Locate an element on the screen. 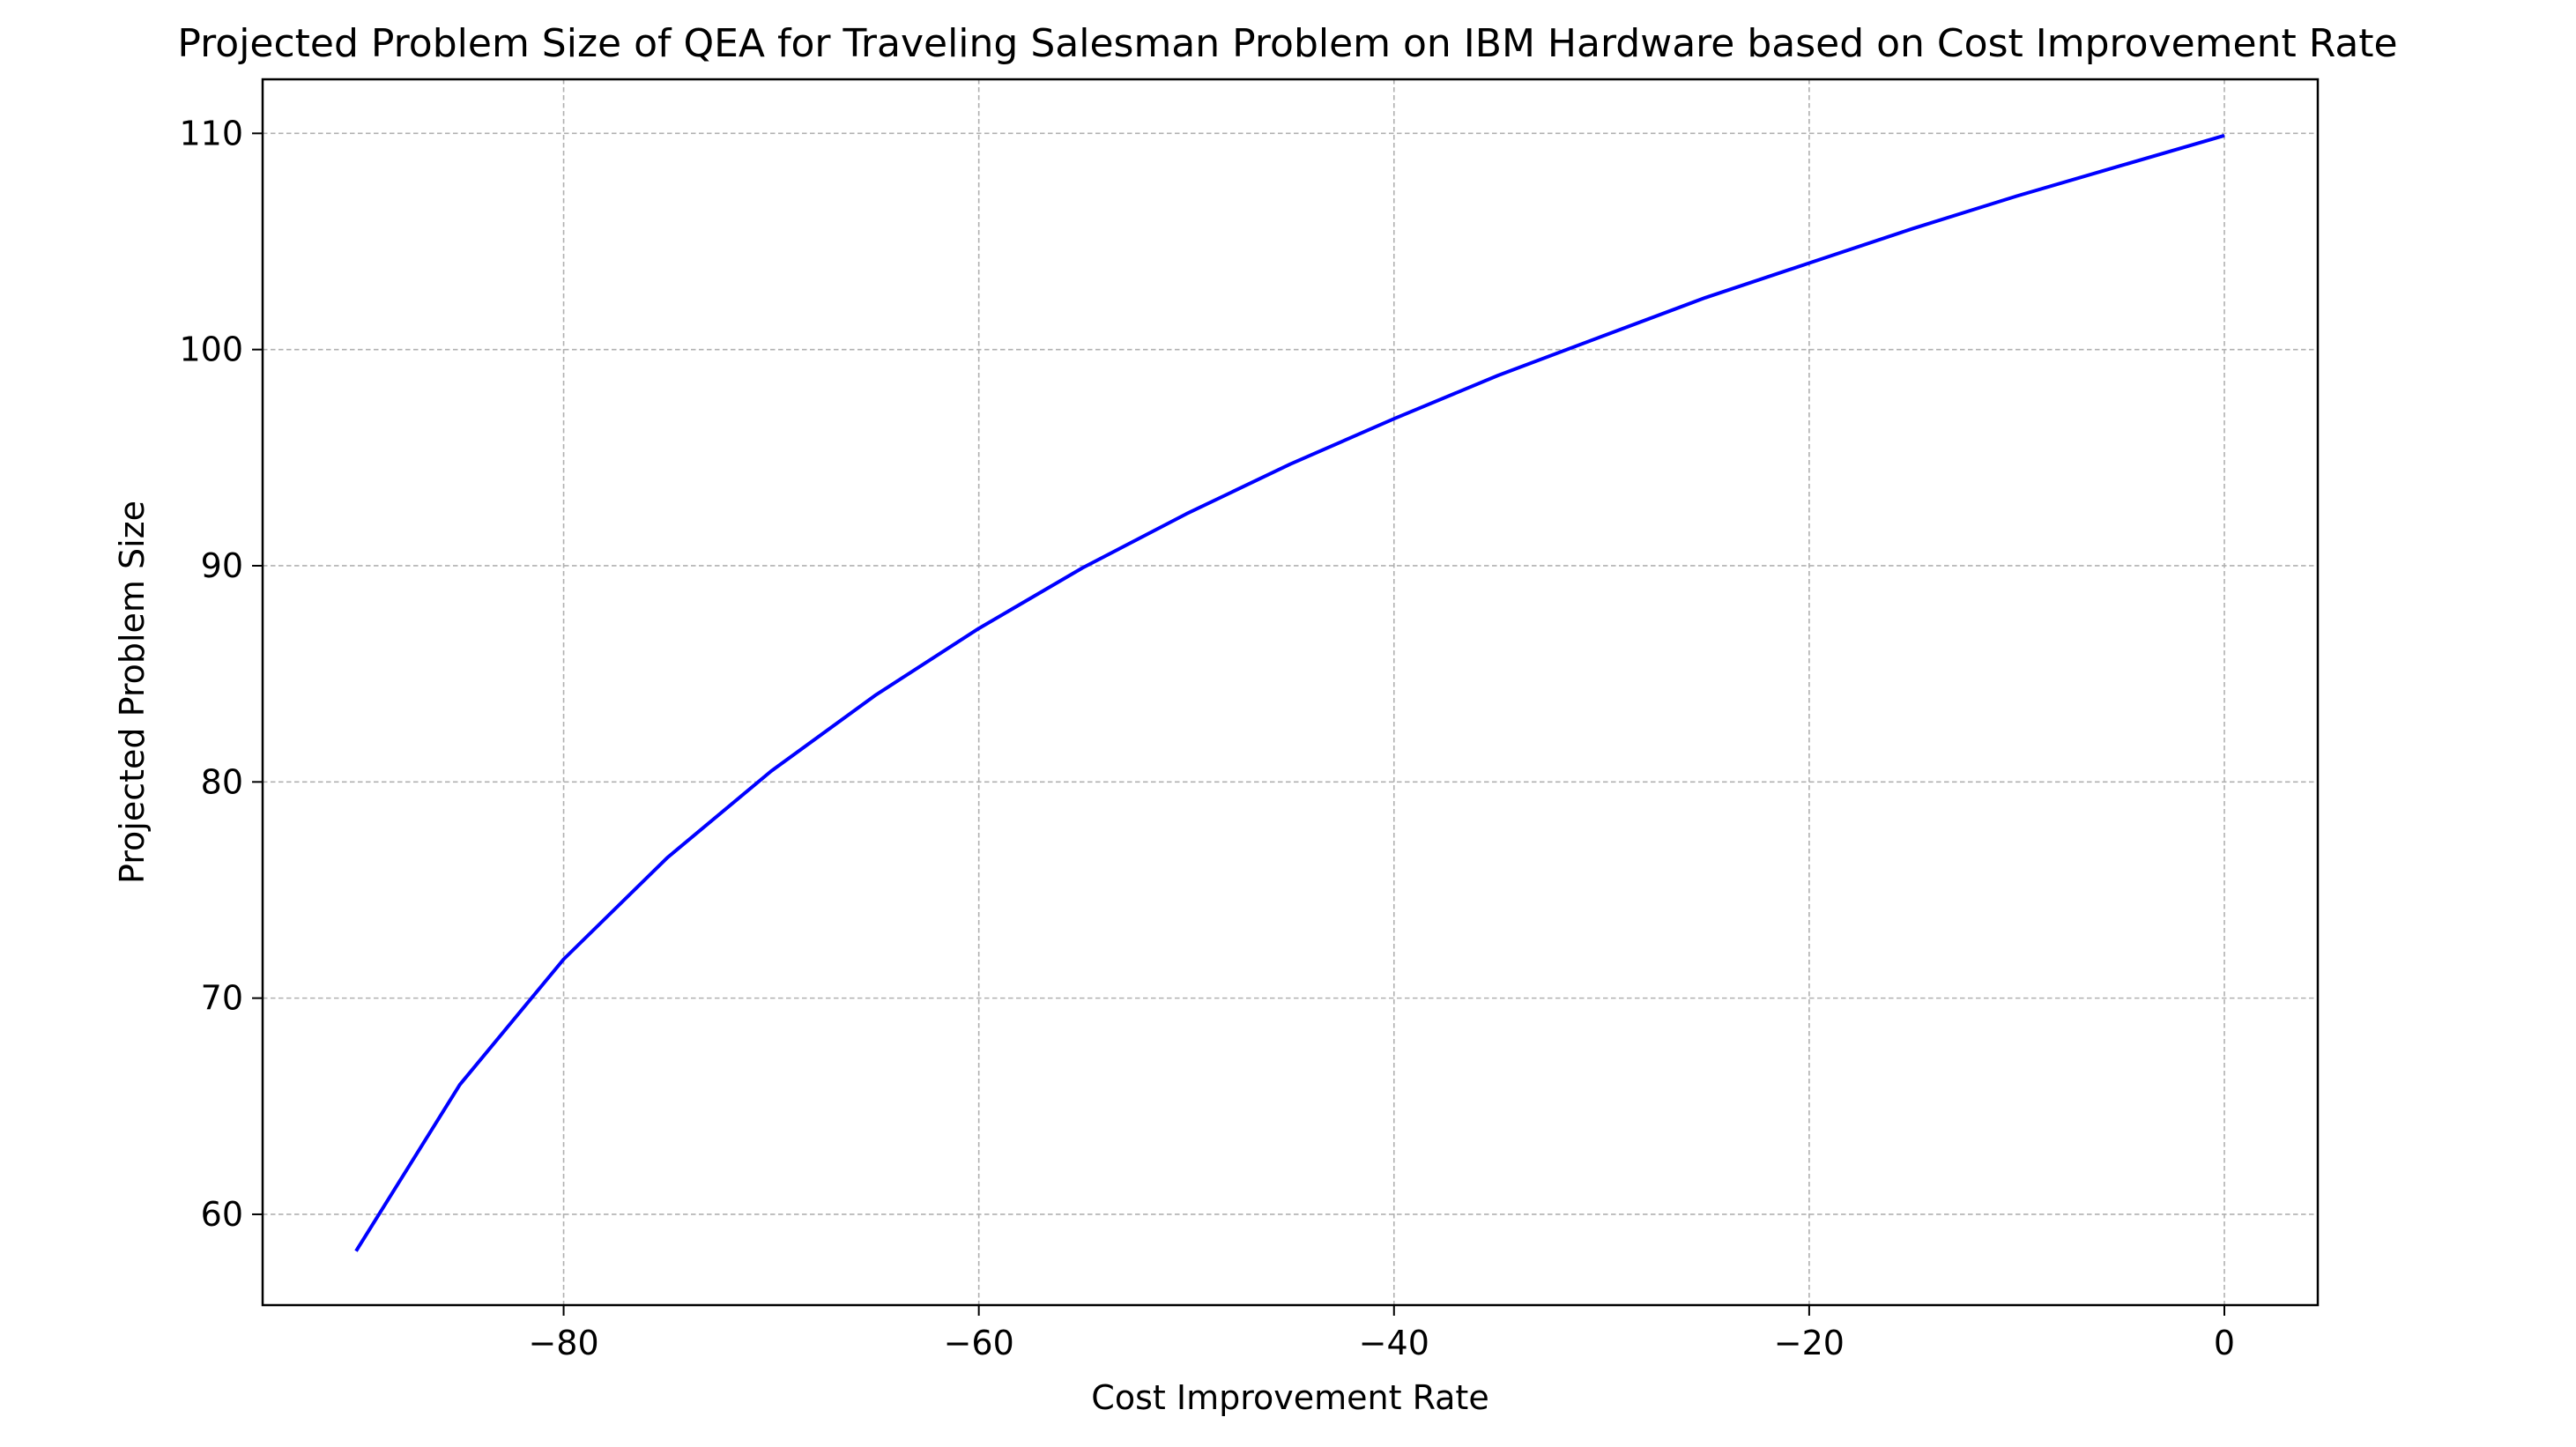 The width and height of the screenshot is (2576, 1447). x-axis-label: Cost Improvement Rate is located at coordinates (1289, 1397).